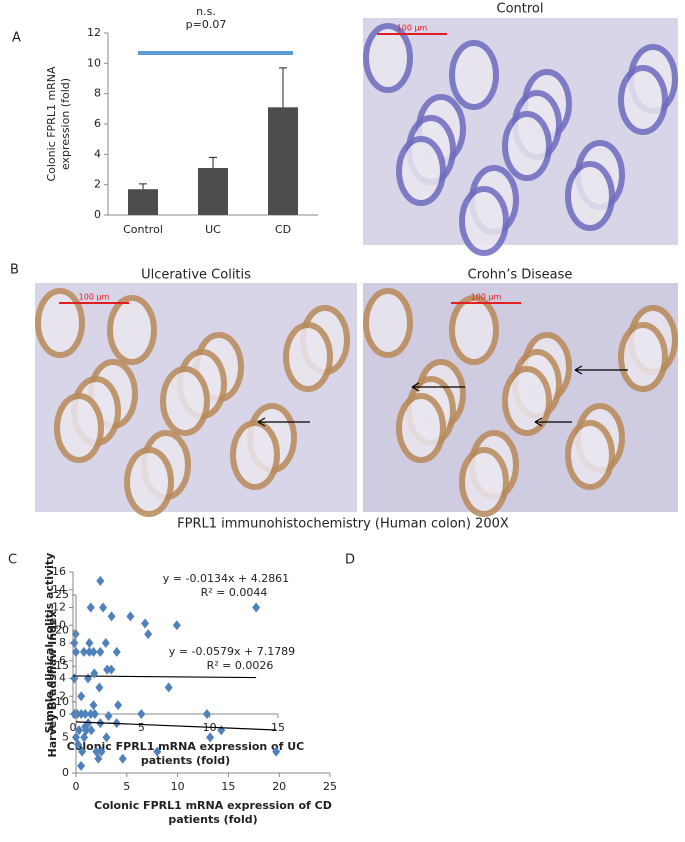  I want to click on panel-label: D, so click(350, 560).